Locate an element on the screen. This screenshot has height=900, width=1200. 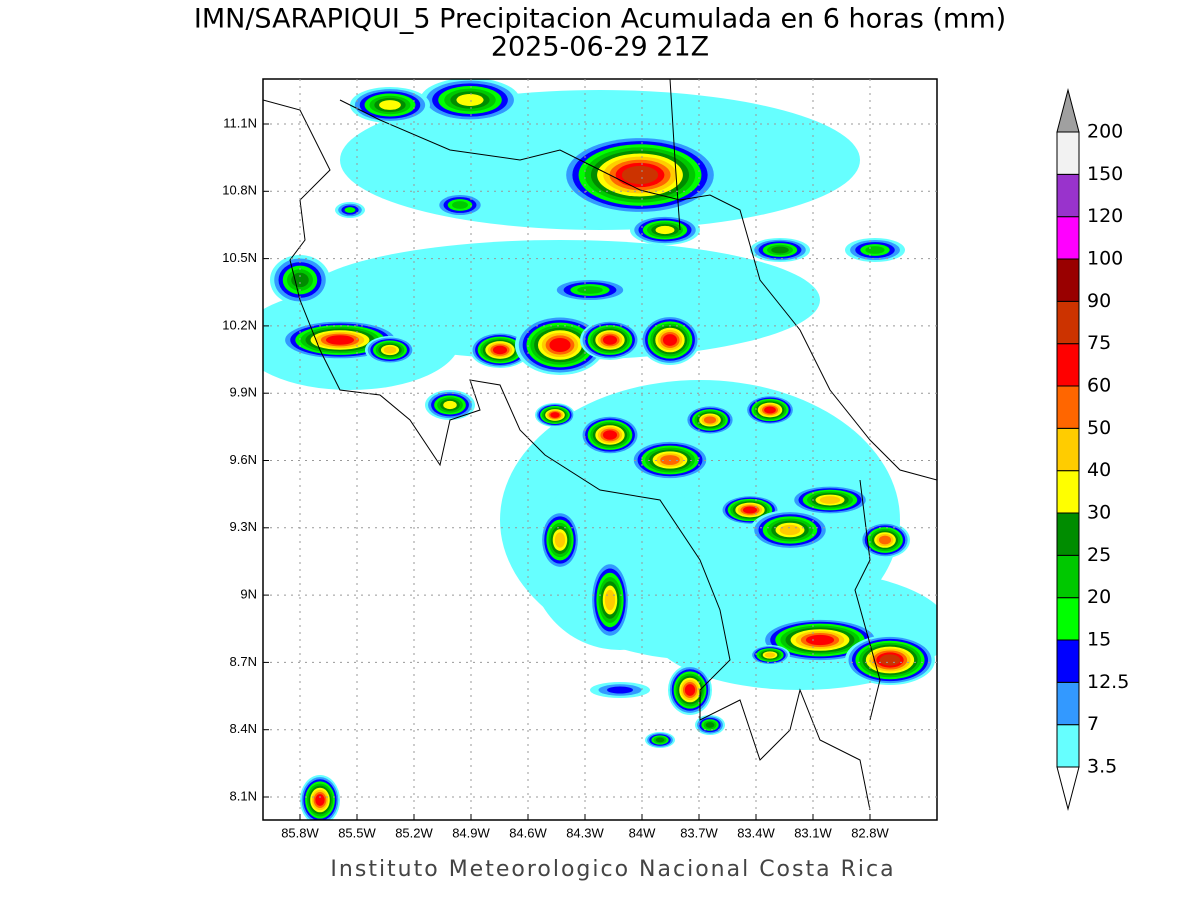
colorbar-label: 75 is located at coordinates (1099, 343).